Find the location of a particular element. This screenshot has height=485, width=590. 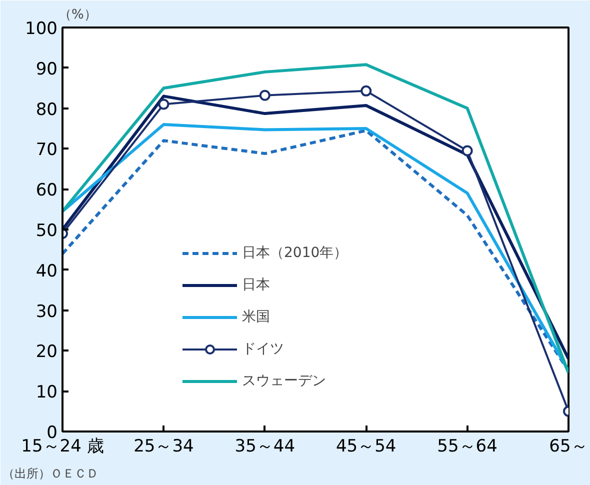

y-tick-label: 90 is located at coordinates (47, 69).